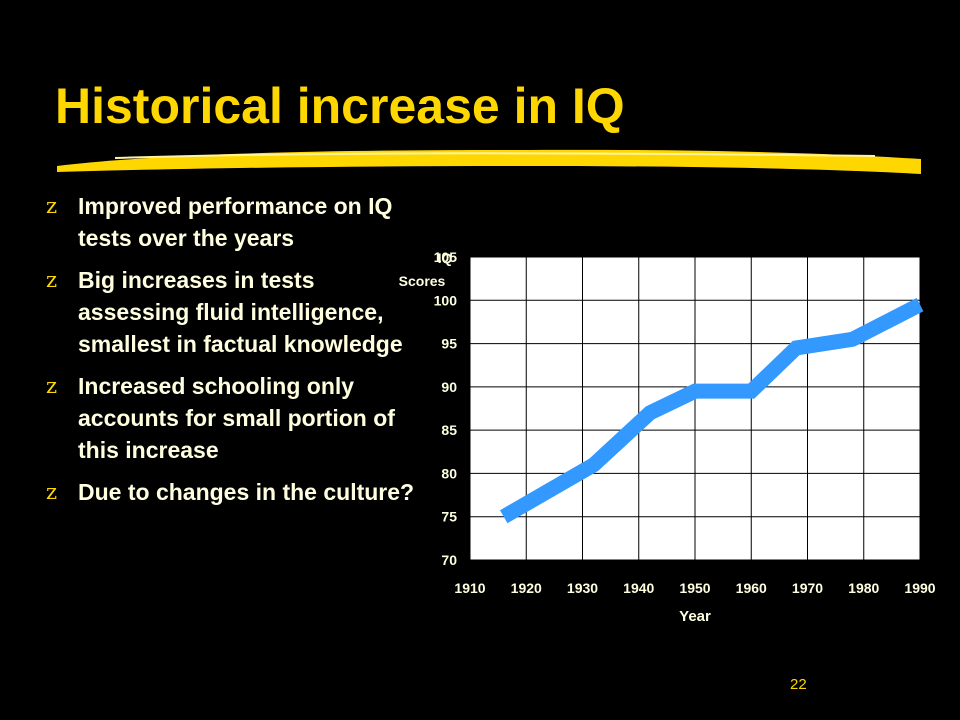 The height and width of the screenshot is (720, 960). What do you see at coordinates (449, 387) in the screenshot?
I see `y-tick-label: 90` at bounding box center [449, 387].